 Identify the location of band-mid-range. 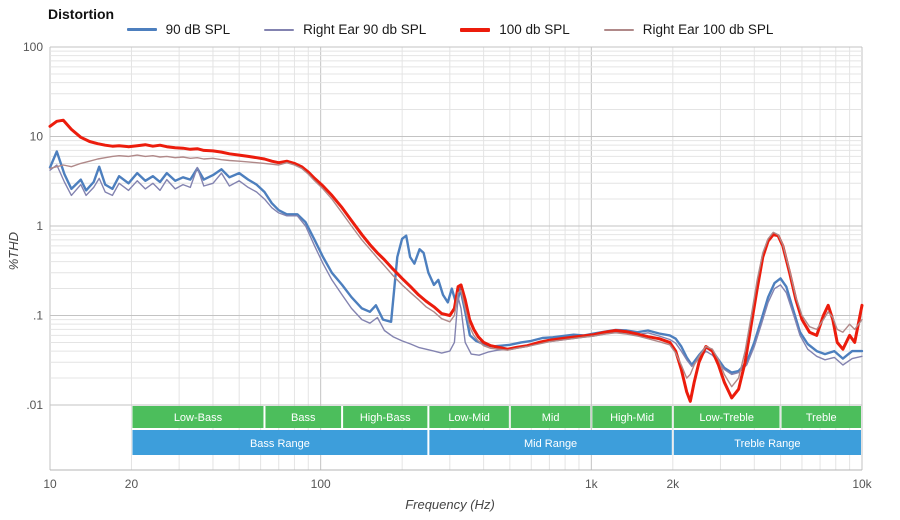
(550, 442).